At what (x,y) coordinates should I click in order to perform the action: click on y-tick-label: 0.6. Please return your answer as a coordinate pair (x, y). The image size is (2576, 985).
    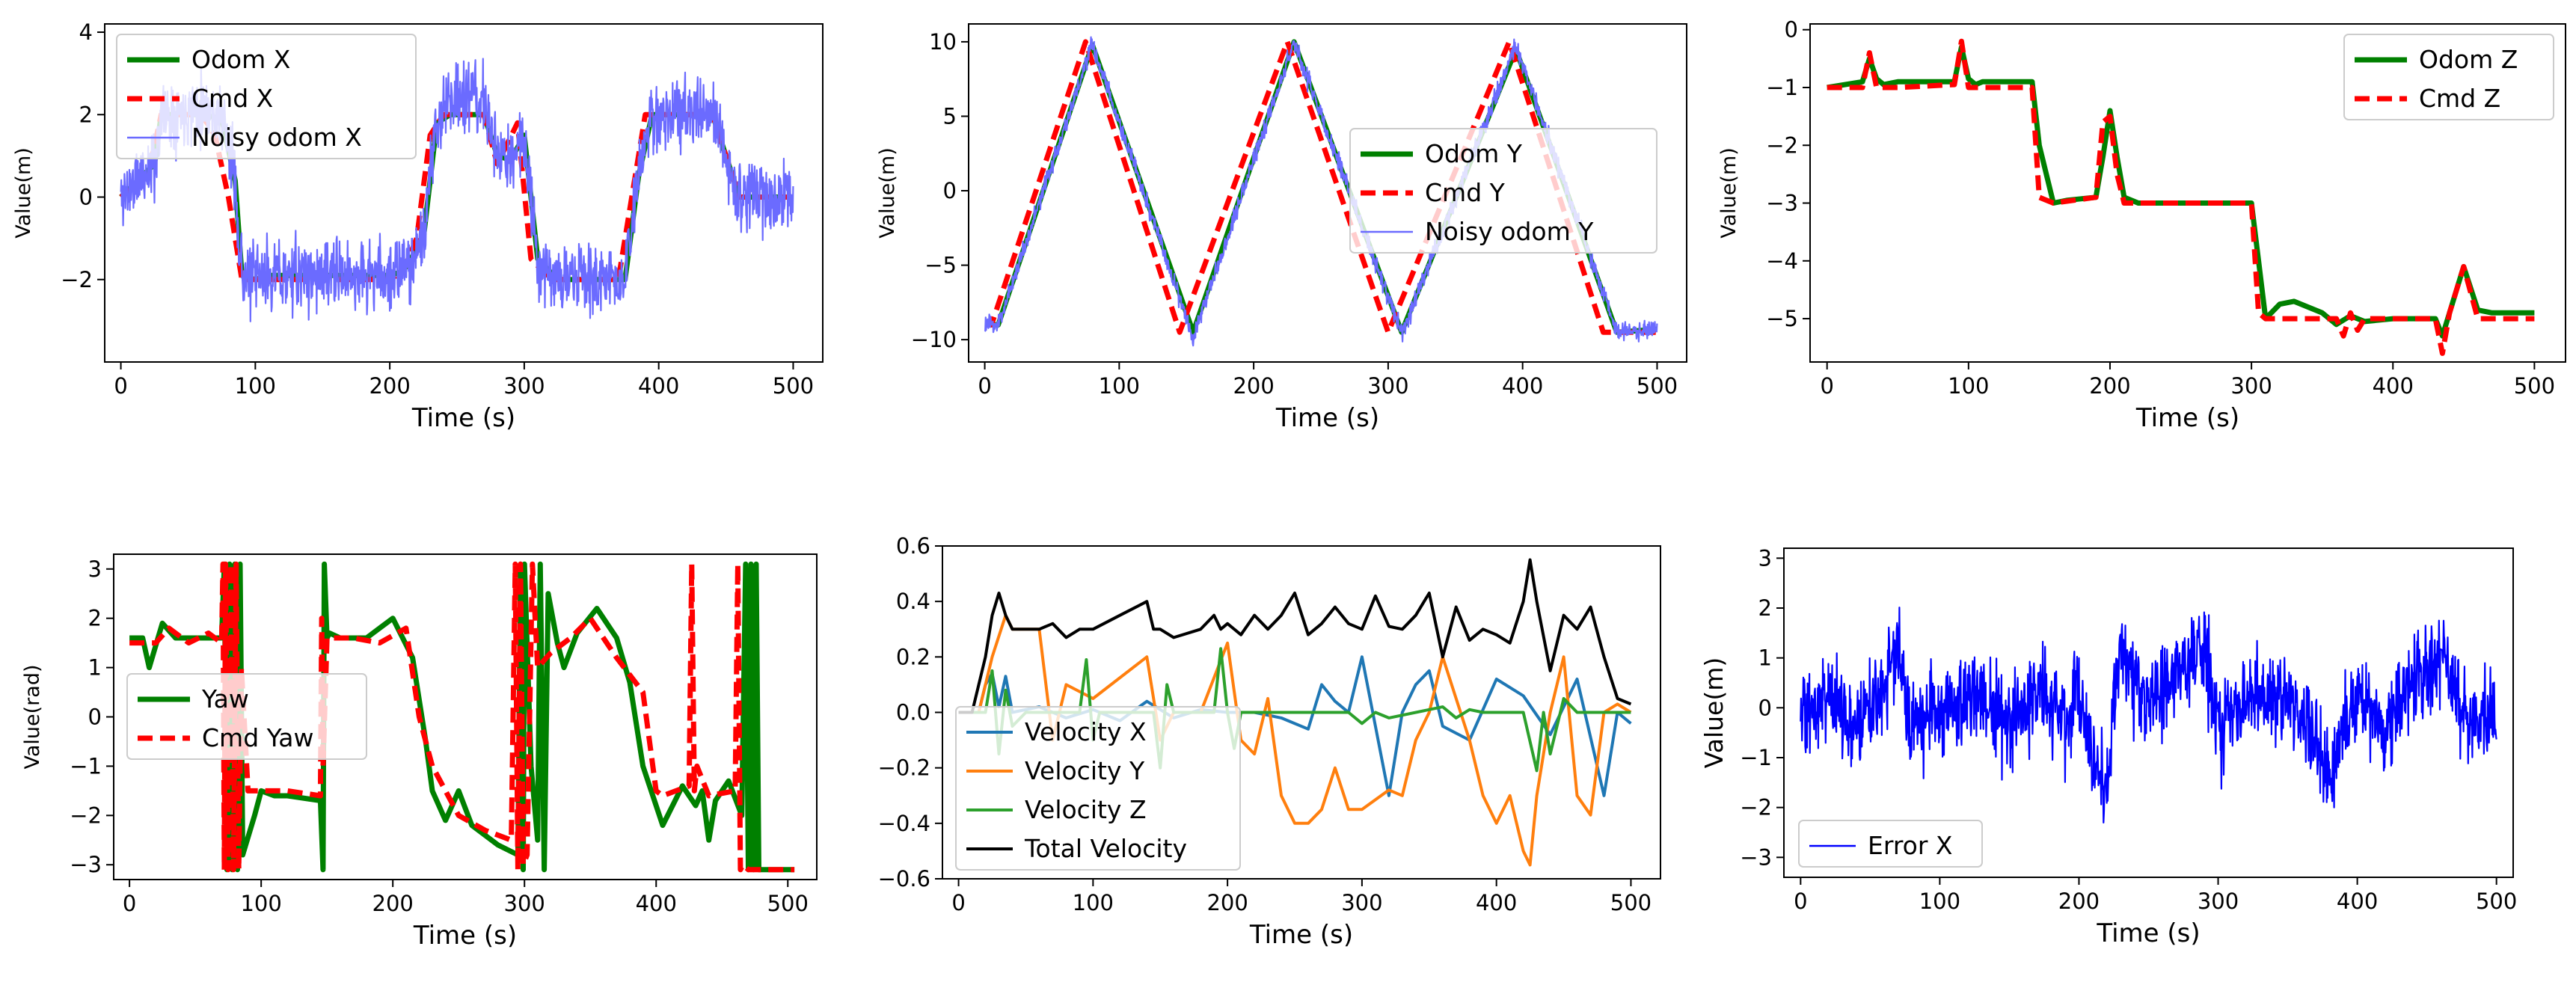
    Looking at the image, I should click on (913, 546).